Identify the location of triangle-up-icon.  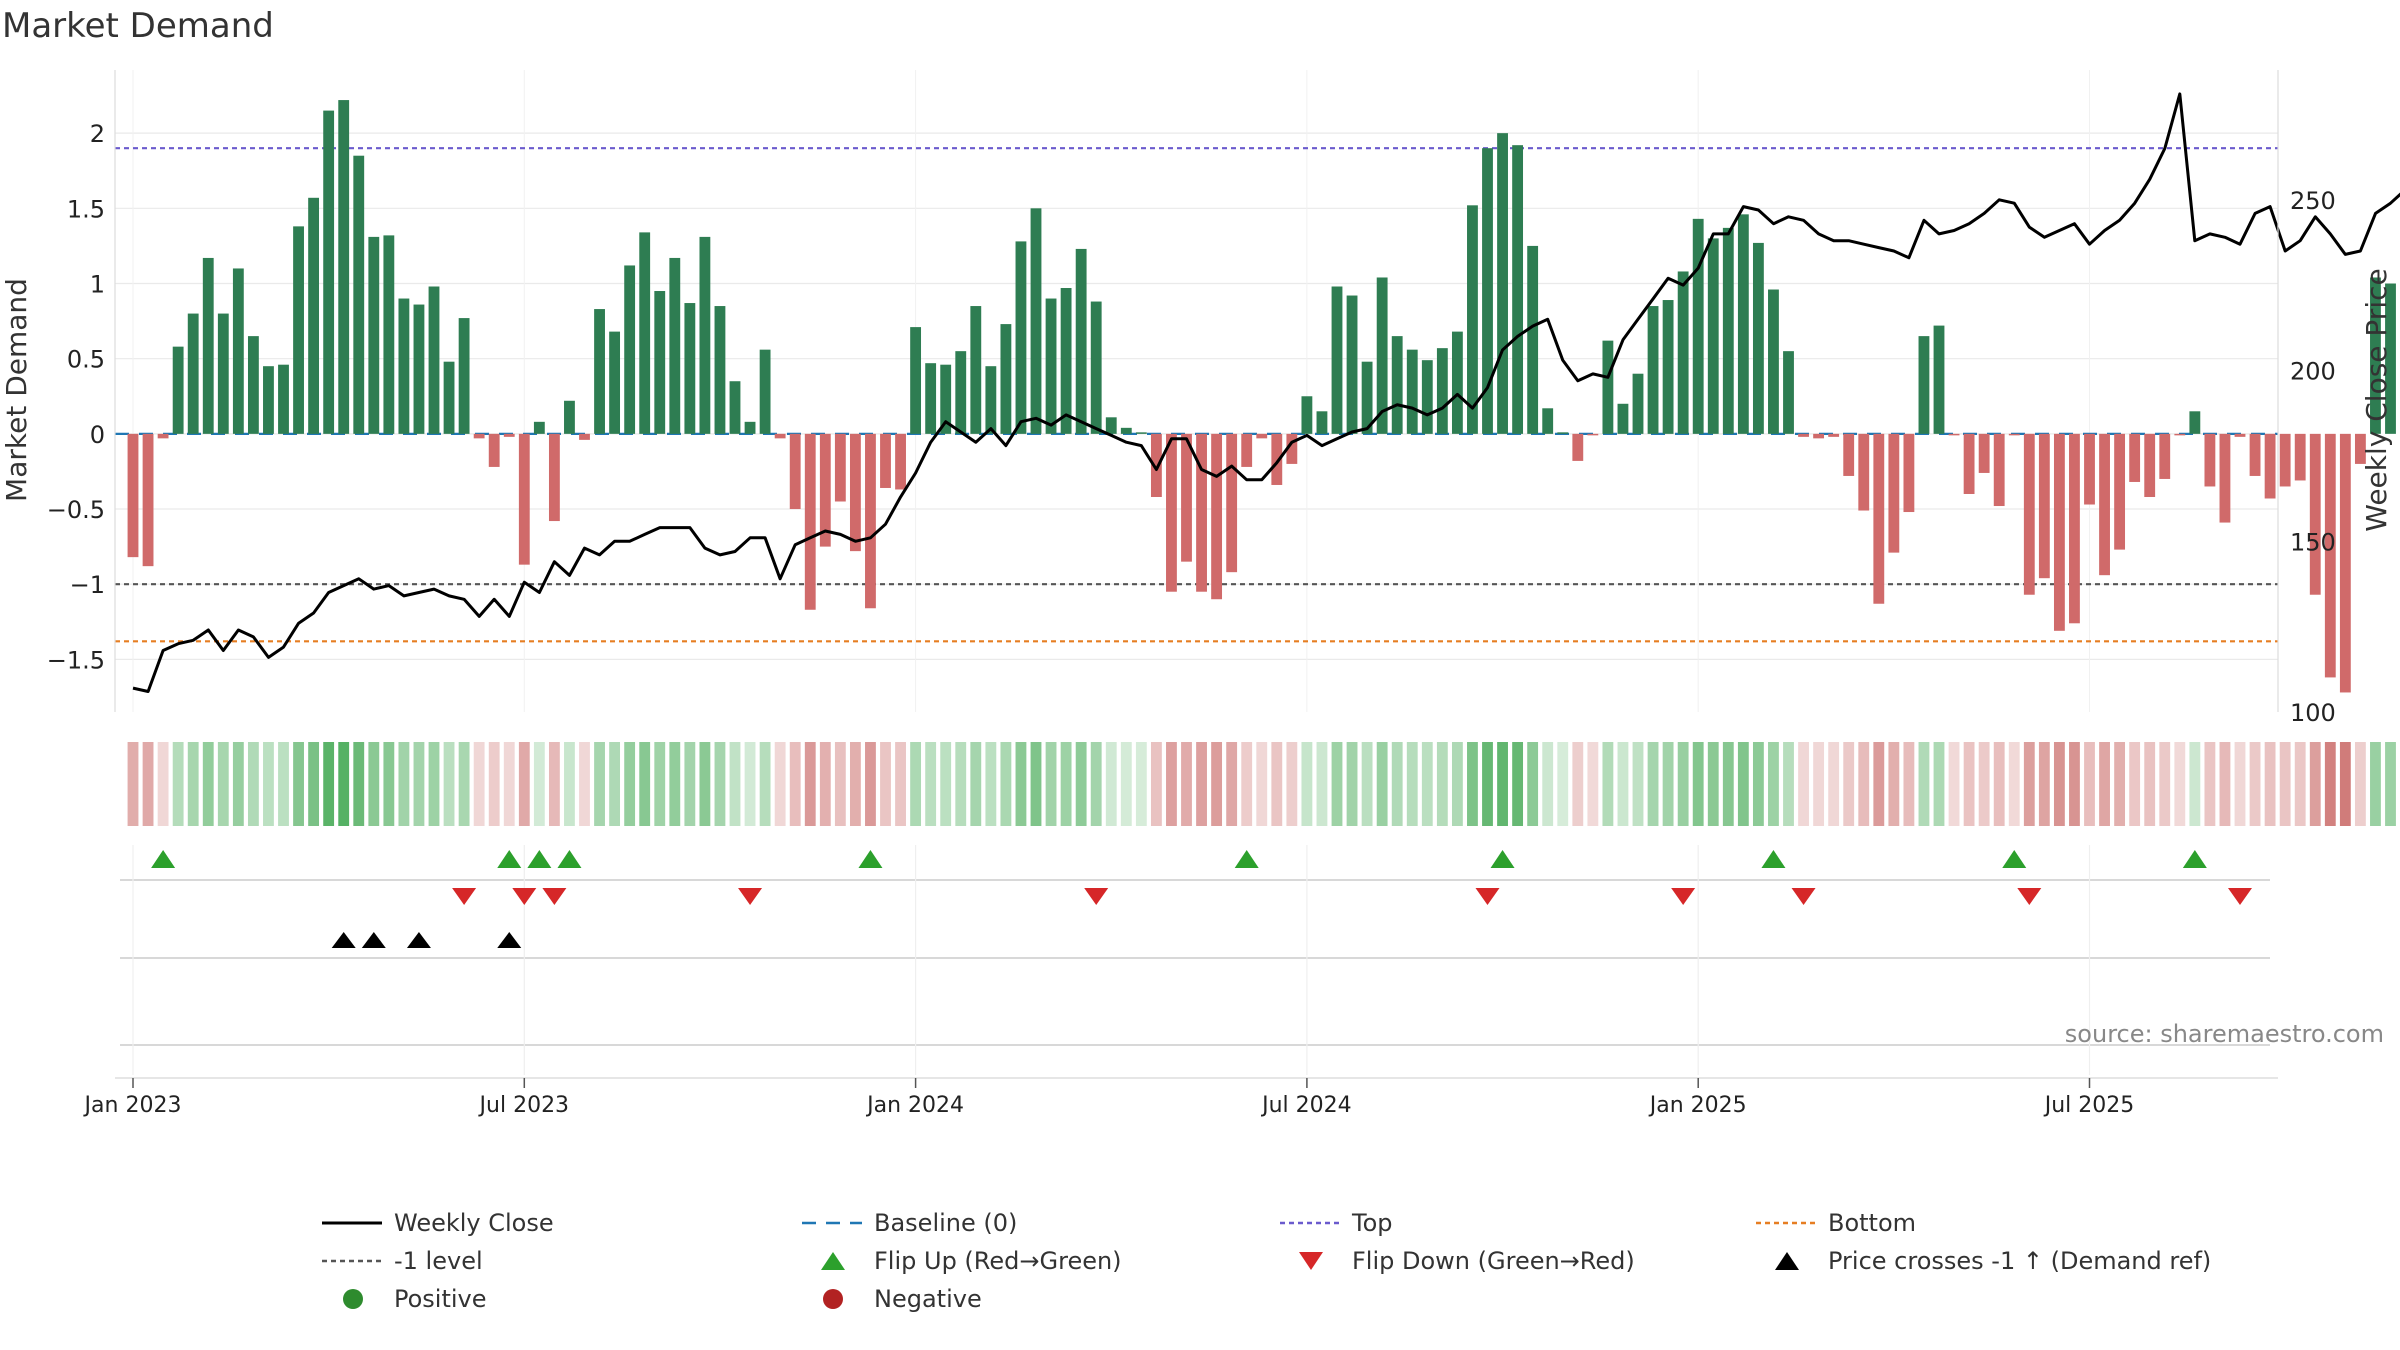
(833, 1261).